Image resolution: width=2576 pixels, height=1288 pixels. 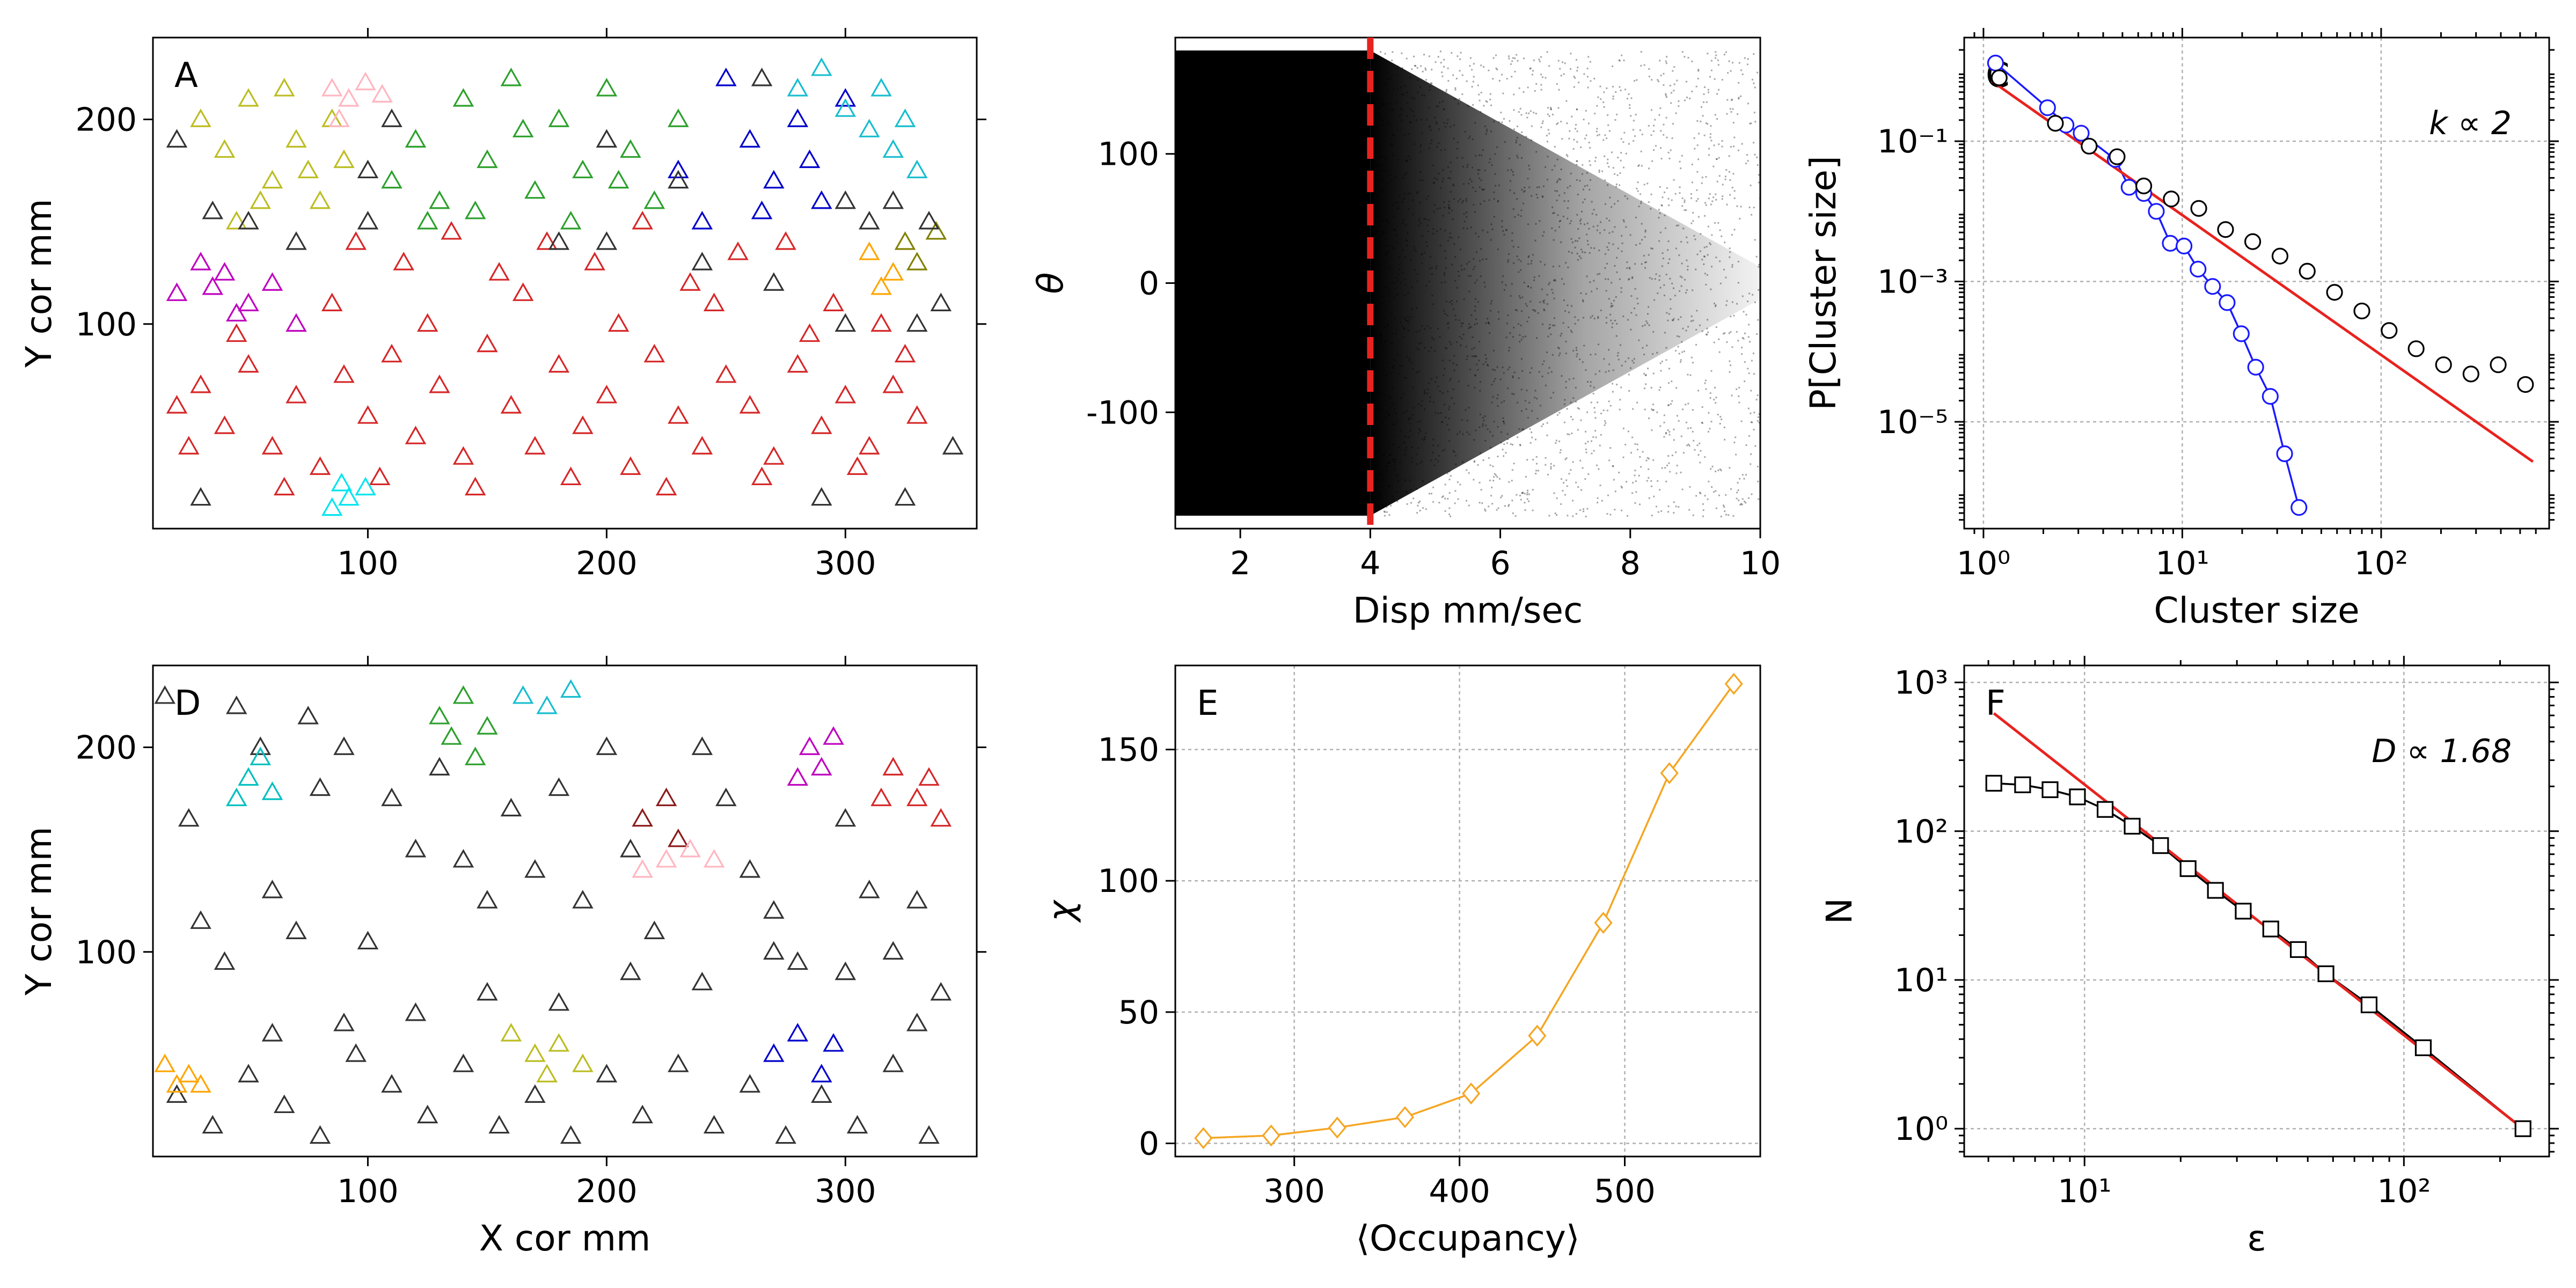 I want to click on x-tick-label: 300, so click(x=845, y=563).